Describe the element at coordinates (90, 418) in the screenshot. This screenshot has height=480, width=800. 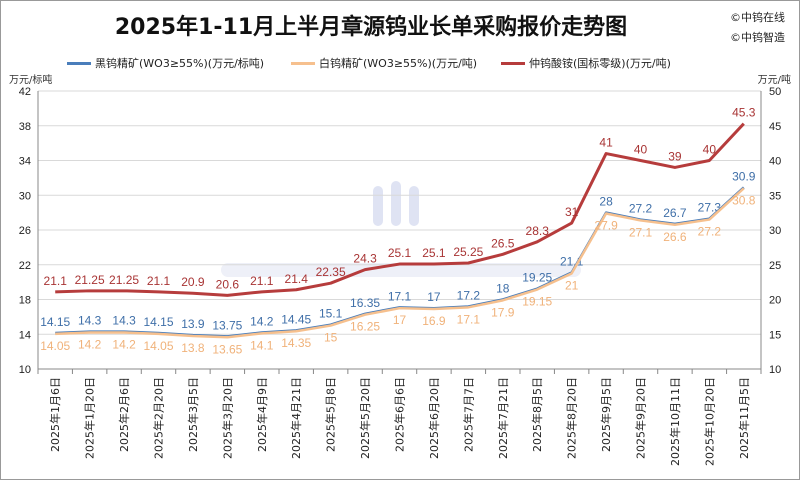
I see `x-tick-label: 2025年1月20日` at that location.